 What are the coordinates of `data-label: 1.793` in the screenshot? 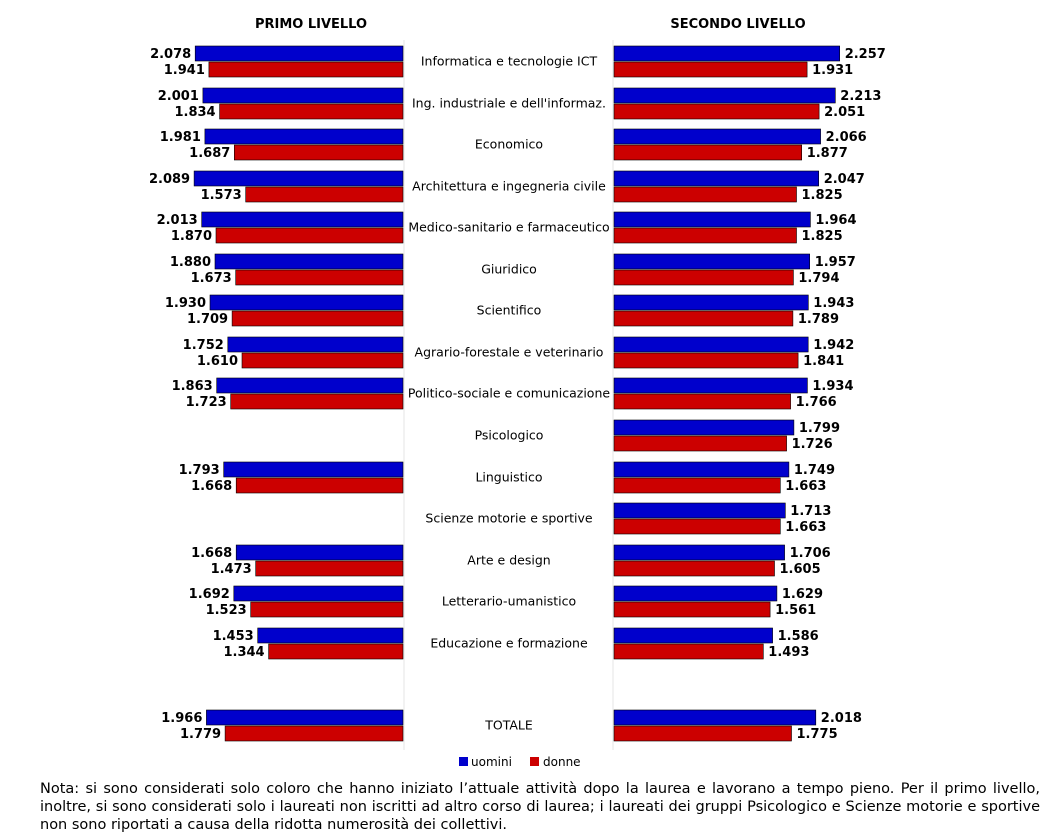 It's located at (199, 470).